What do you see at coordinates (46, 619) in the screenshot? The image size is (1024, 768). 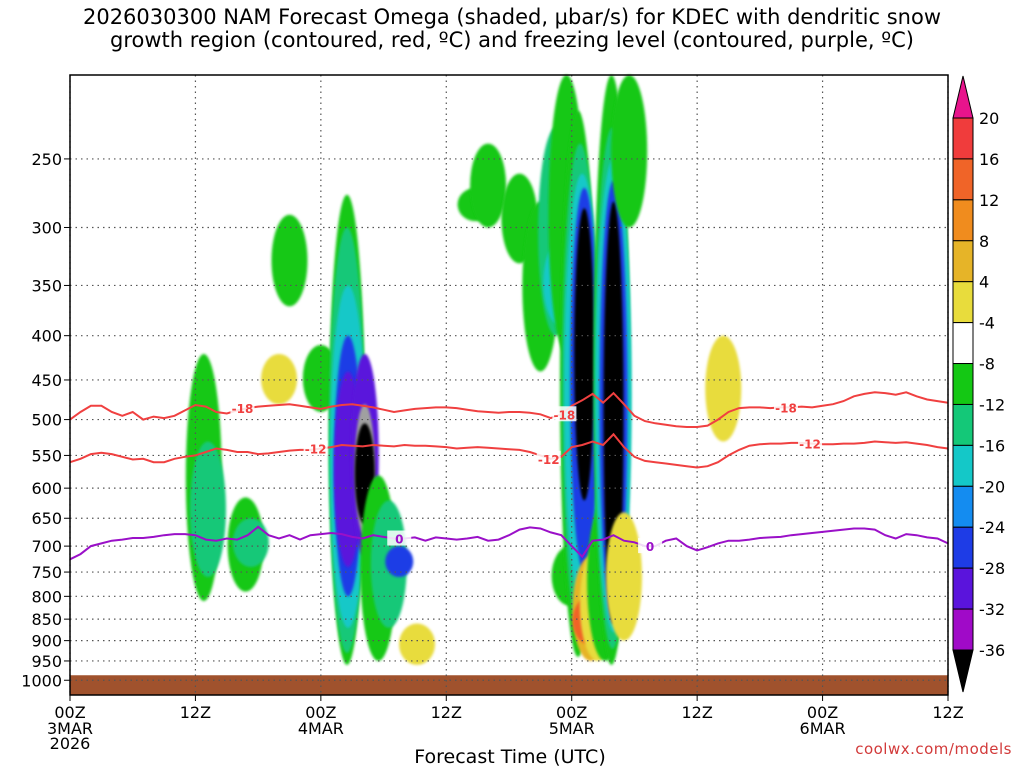 I see `y-tick-label: 850` at bounding box center [46, 619].